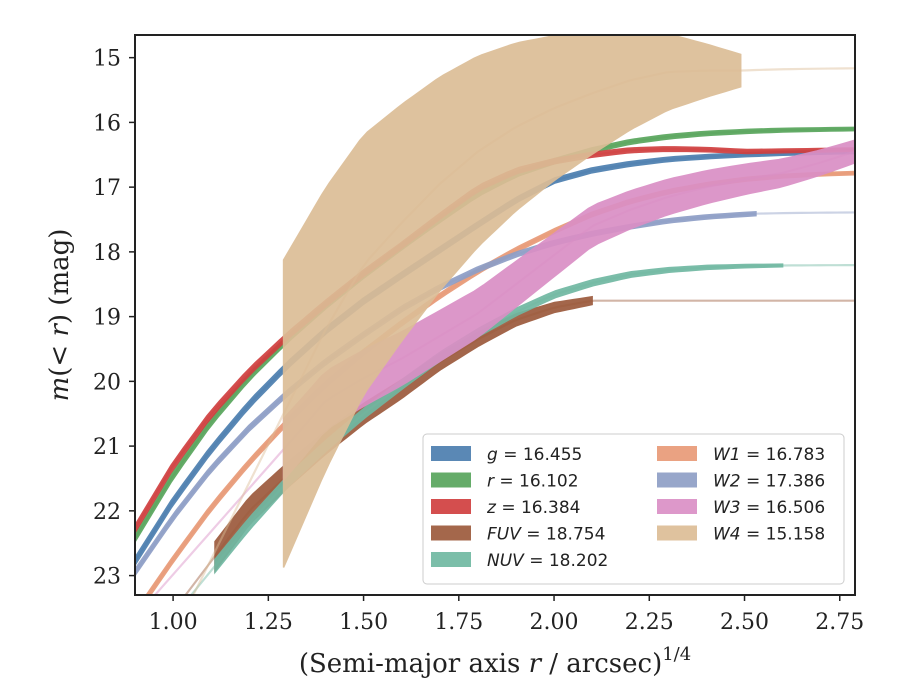 This screenshot has height=700, width=900. Describe the element at coordinates (533, 508) in the screenshot. I see `legend-label-z: z = 16.384` at that location.